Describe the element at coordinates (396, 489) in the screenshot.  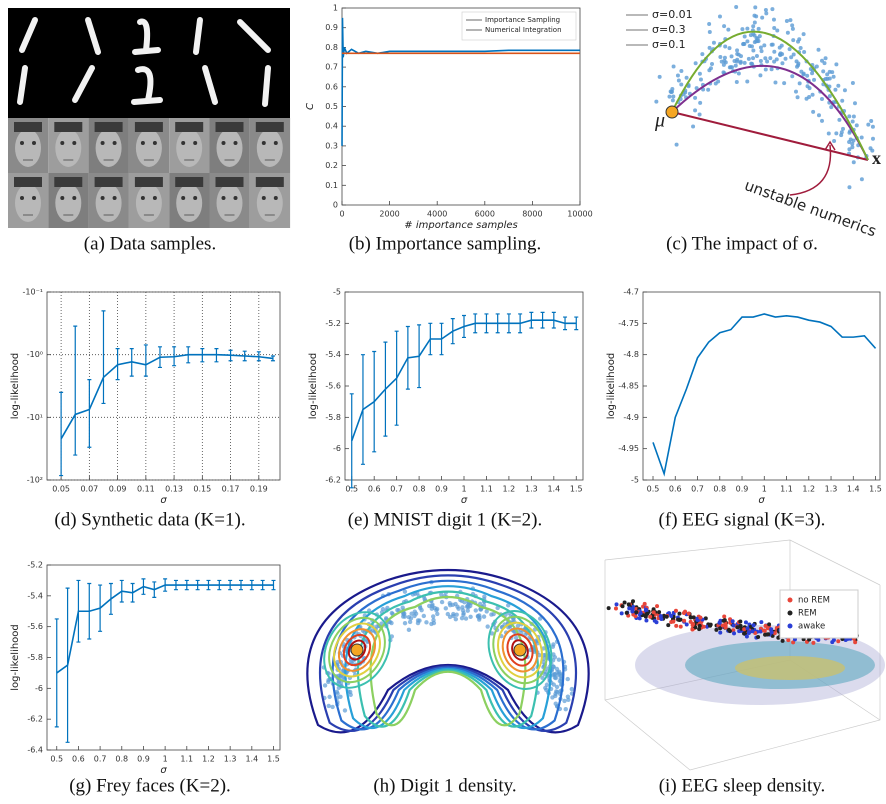
I see `x-tick-label: 0.7` at that location.